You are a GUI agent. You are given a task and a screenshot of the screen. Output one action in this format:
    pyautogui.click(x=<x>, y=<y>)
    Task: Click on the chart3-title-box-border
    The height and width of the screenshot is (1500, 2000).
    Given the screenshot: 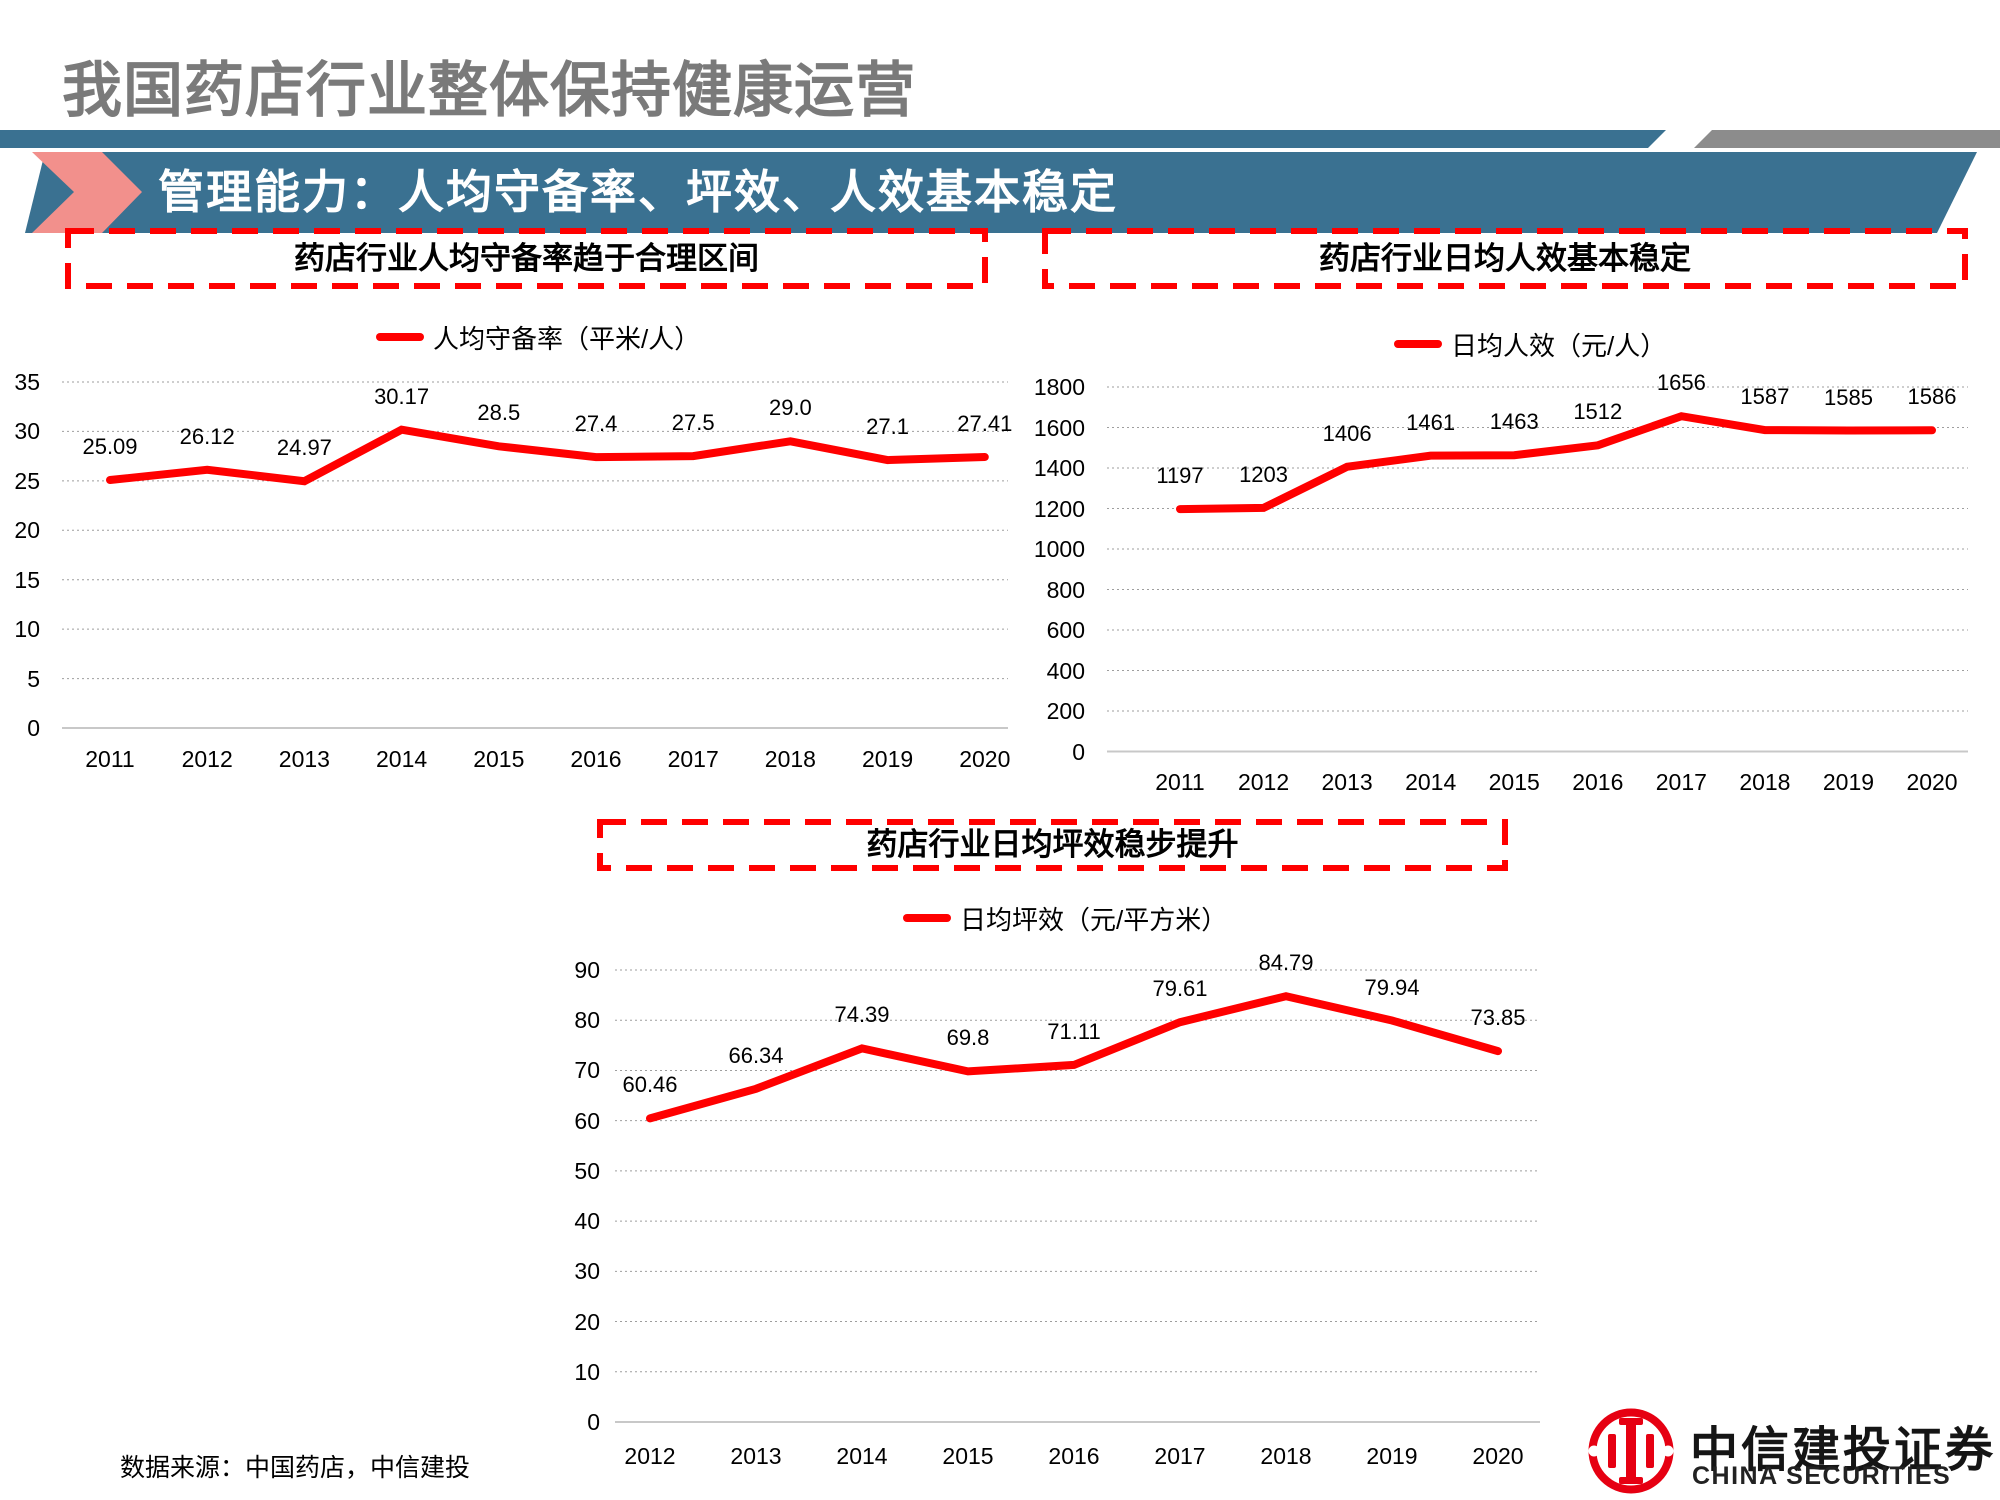 What is the action you would take?
    pyautogui.click(x=1052, y=845)
    